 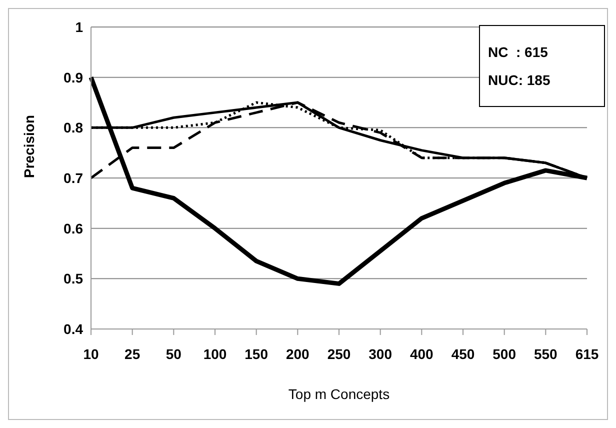 I want to click on x-tick-label: 550, so click(x=546, y=354).